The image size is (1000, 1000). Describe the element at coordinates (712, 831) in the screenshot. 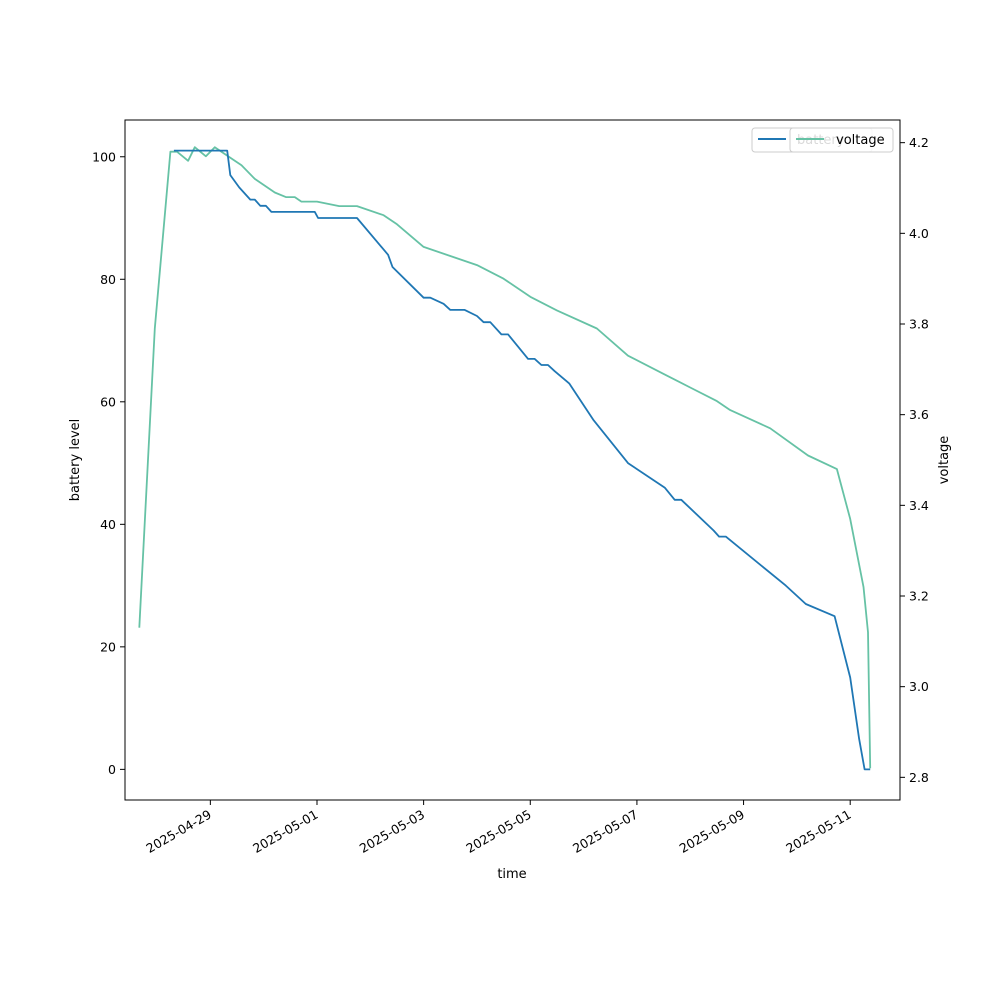

I see `x-tick-label: 2025-05-09` at that location.